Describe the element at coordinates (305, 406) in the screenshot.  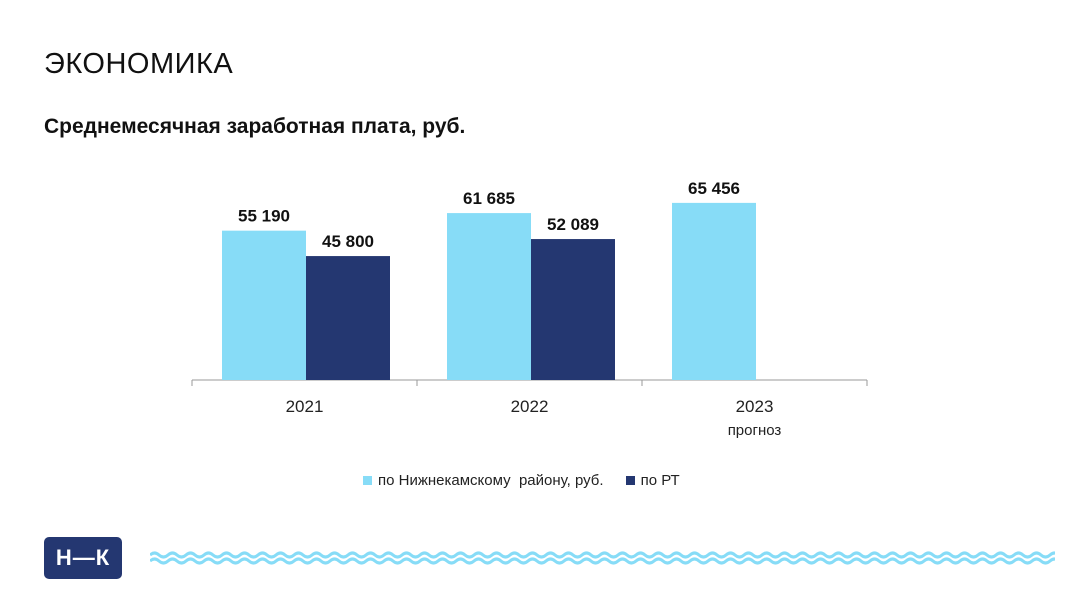
I see `x-tick-label: 2021` at that location.